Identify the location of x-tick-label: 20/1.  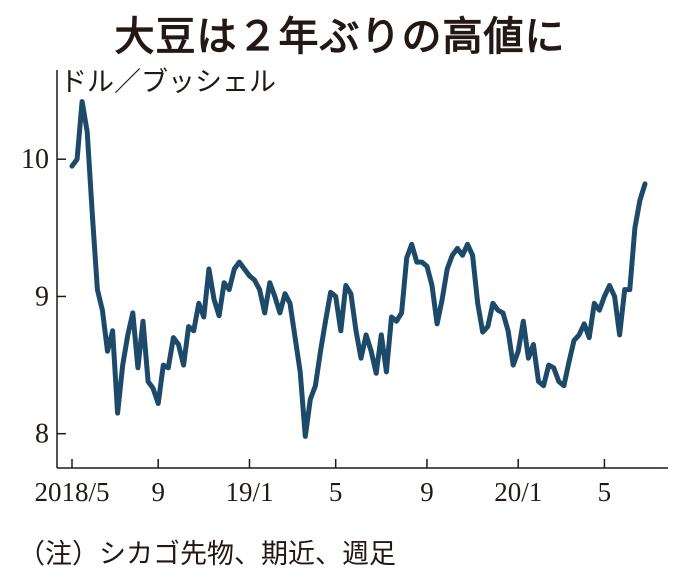
(518, 492).